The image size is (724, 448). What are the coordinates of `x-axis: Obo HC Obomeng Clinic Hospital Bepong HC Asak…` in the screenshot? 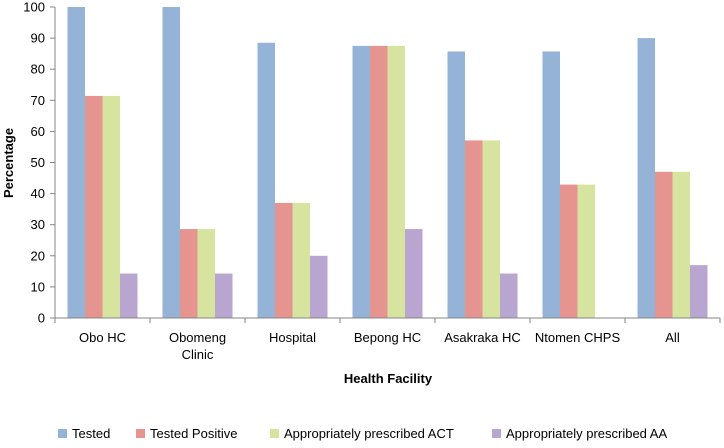 It's located at (387, 339).